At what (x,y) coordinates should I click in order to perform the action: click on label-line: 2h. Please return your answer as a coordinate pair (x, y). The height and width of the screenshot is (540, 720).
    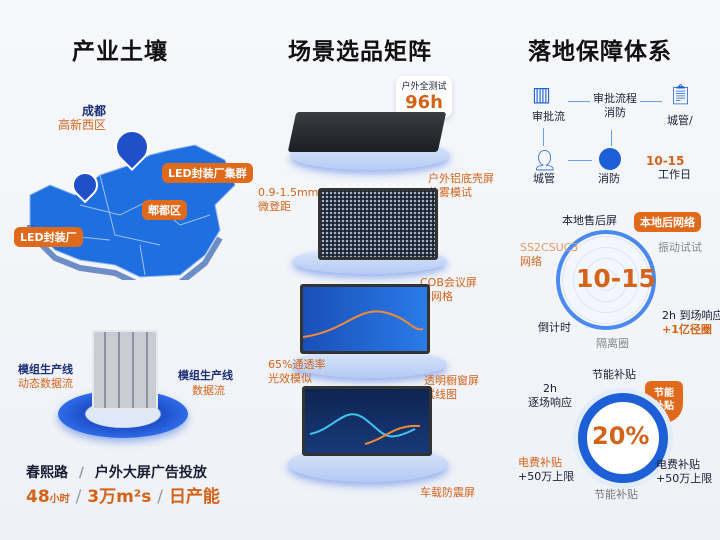
    Looking at the image, I should click on (550, 388).